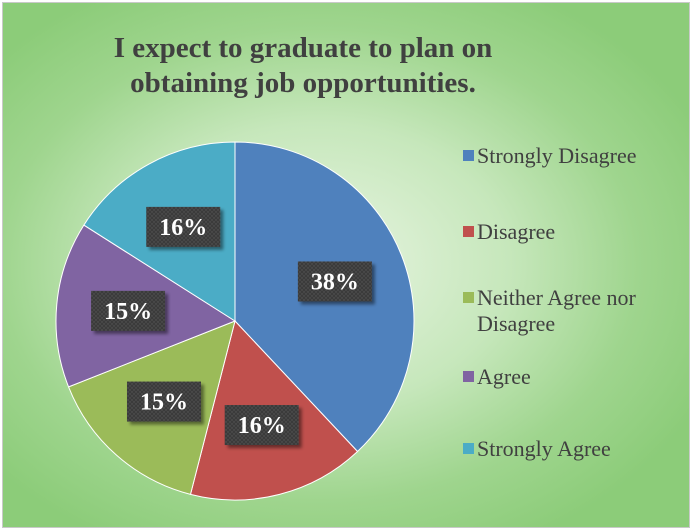  I want to click on legend-label: Neither Agree nor Disagree, so click(556, 310).